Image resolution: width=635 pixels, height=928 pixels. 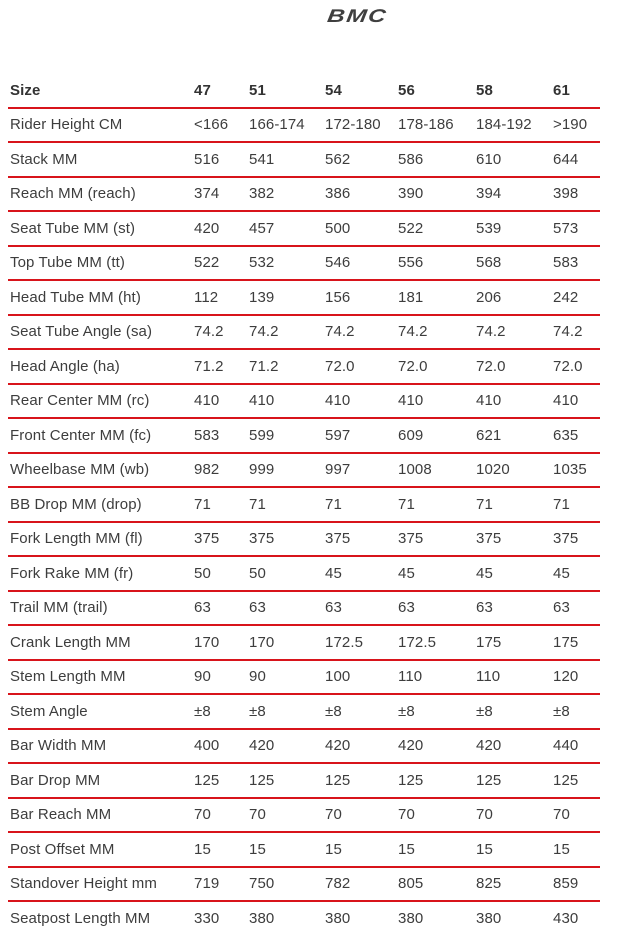 What do you see at coordinates (504, 125) in the screenshot?
I see `cell-value: 184-192` at bounding box center [504, 125].